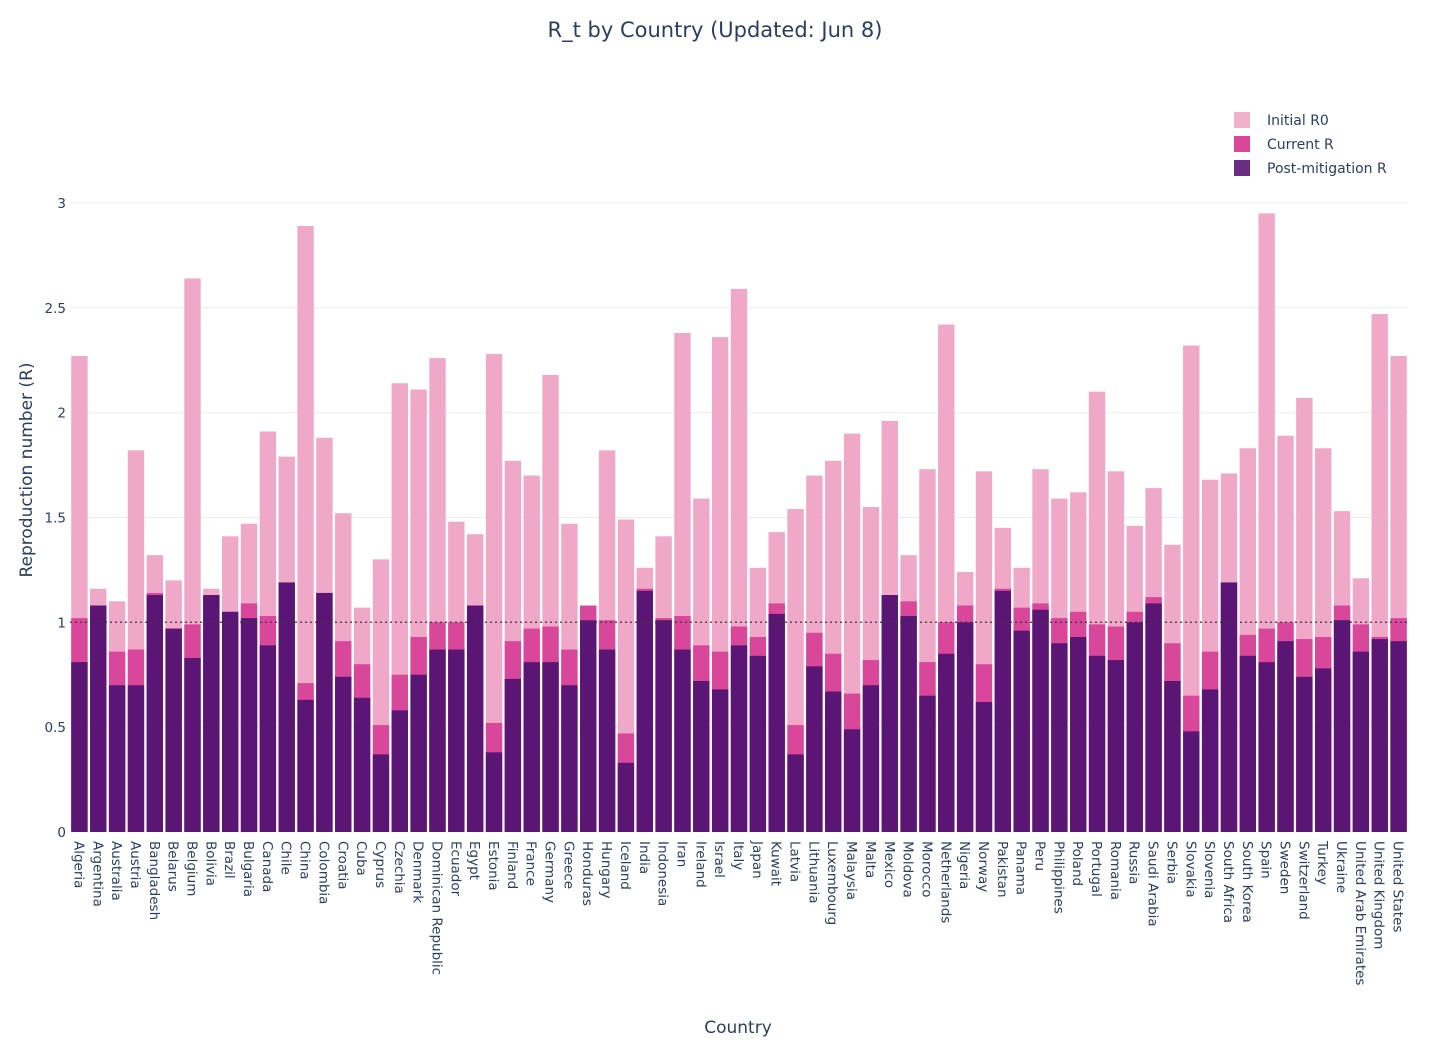 Image resolution: width=1456 pixels, height=1043 pixels. Describe the element at coordinates (1379, 895) in the screenshot. I see `x-tick-label: United Kingdom` at that location.